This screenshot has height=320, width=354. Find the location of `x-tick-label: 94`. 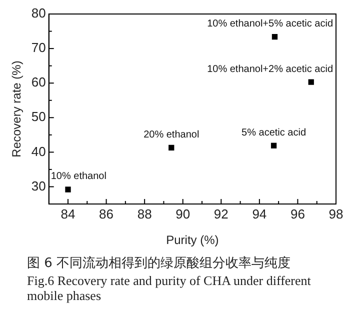

x-tick-label: 94 is located at coordinates (259, 214).